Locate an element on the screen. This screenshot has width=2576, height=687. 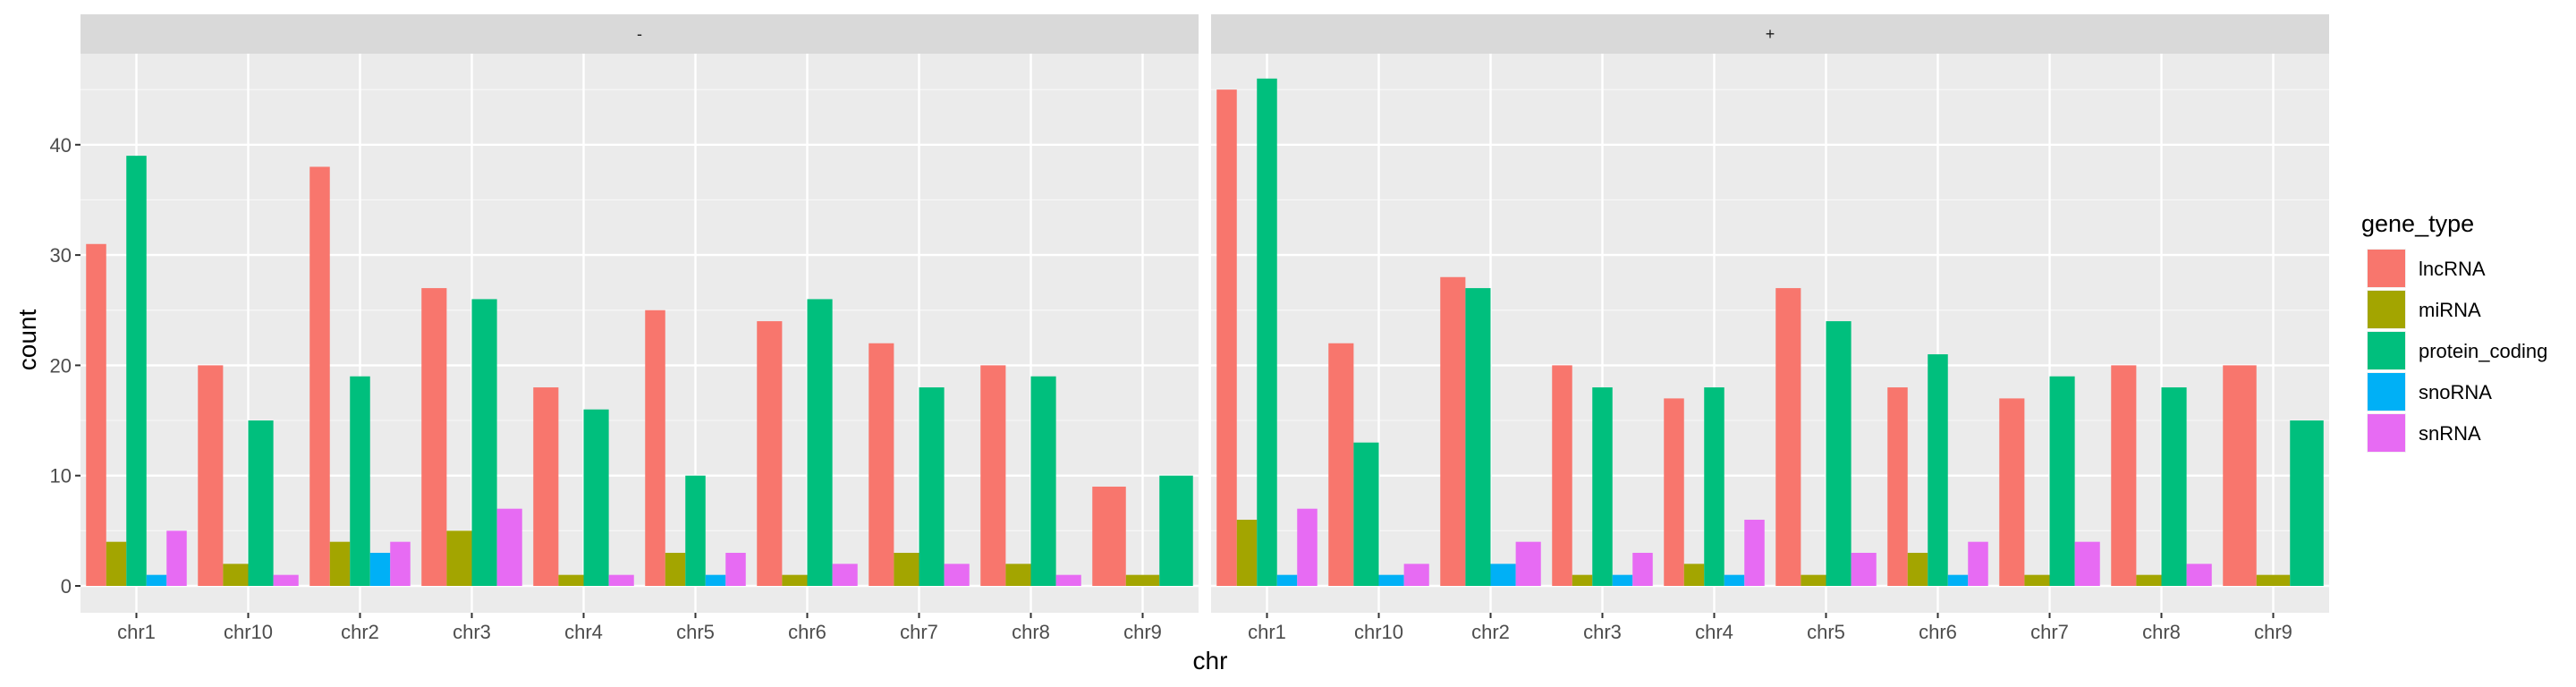
y-tick-label: 20 is located at coordinates (61, 365).